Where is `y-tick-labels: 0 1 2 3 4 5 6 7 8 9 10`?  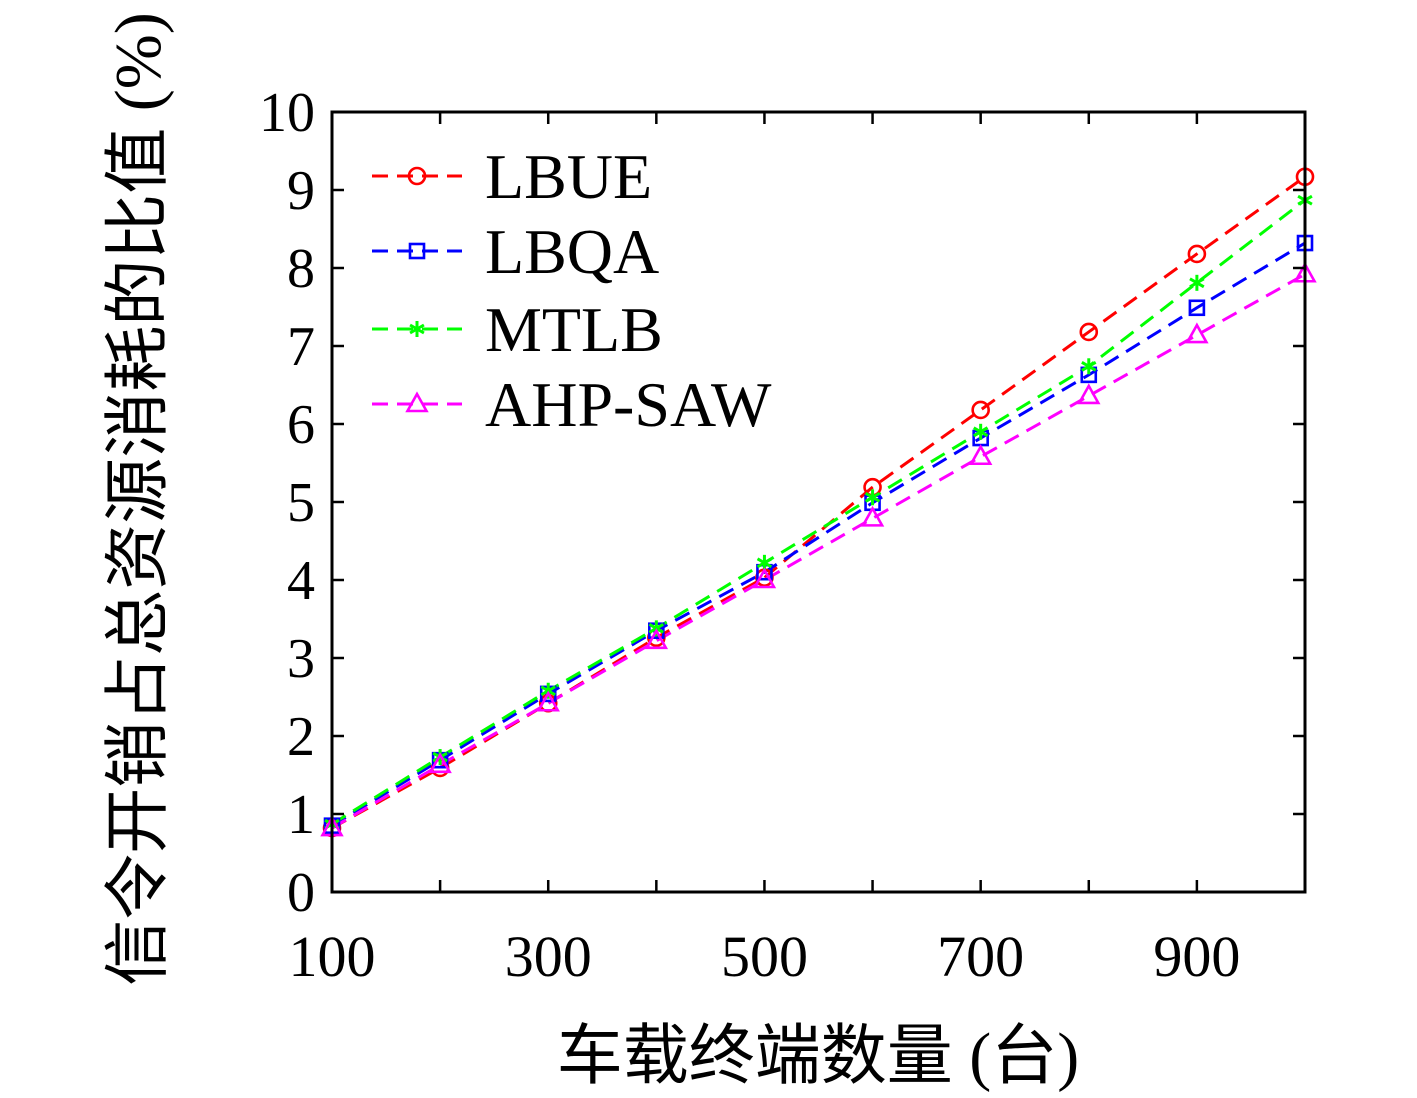 y-tick-labels: 0 1 2 3 4 5 6 7 8 9 10 is located at coordinates (287, 503).